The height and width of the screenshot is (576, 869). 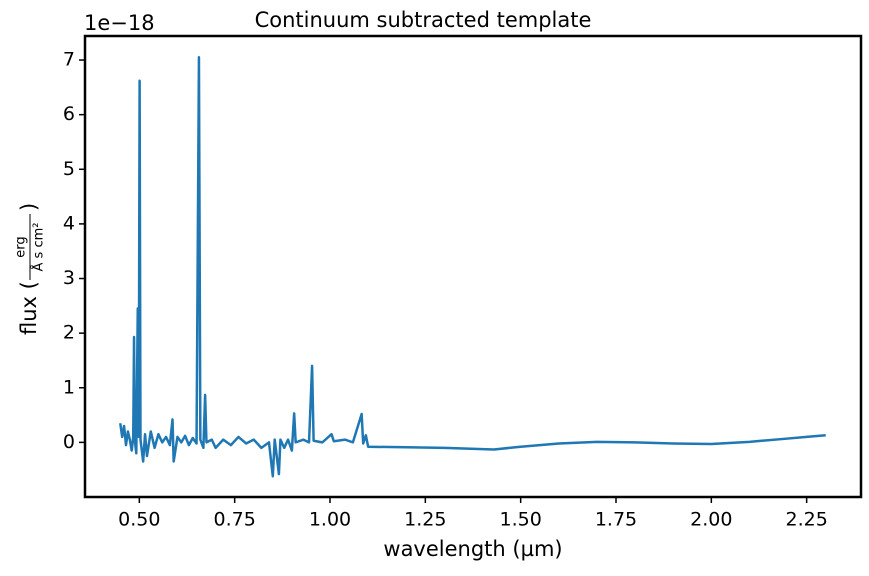 I want to click on y-tick-label: 3, so click(x=69, y=278).